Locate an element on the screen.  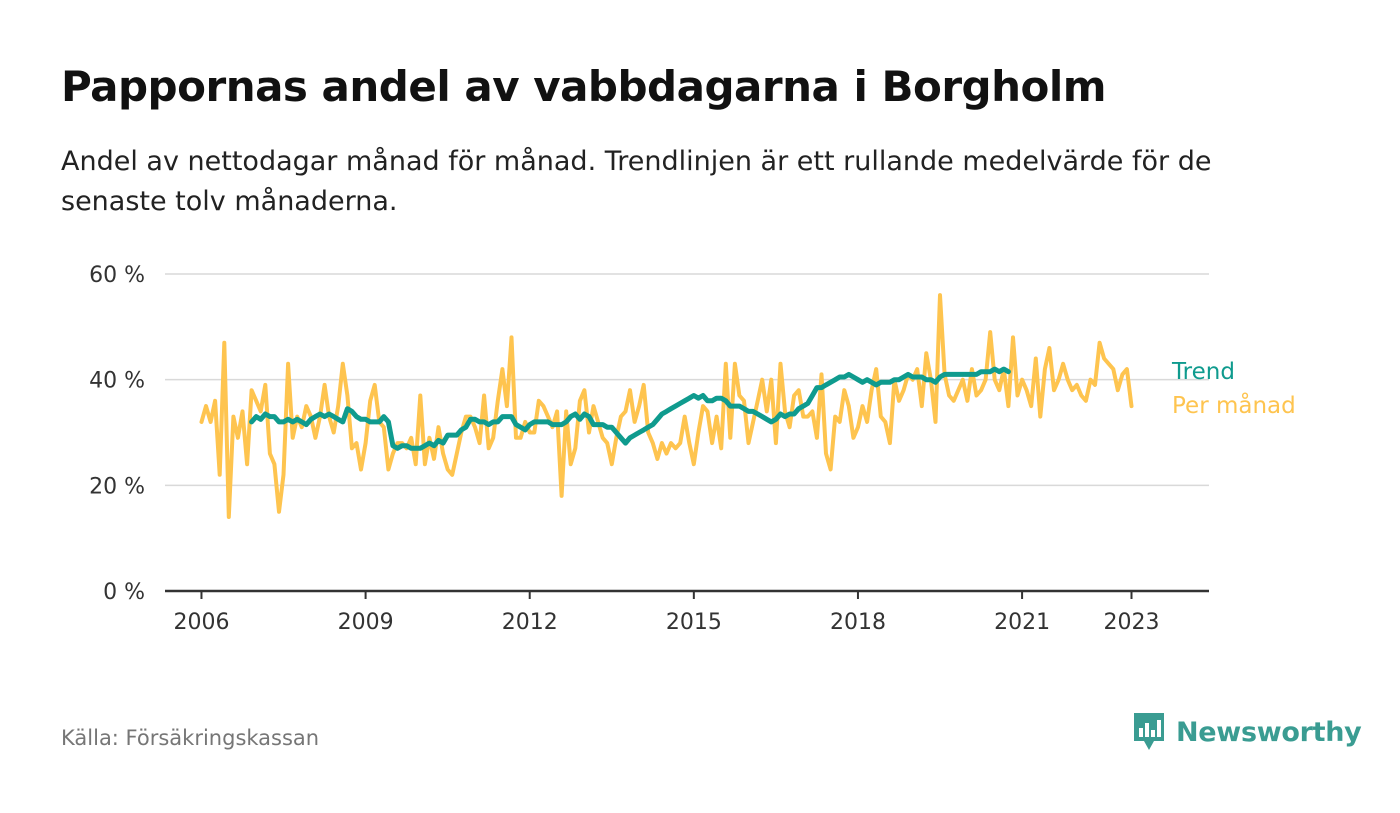
y-tick-label: 20 % is located at coordinates (117, 486).